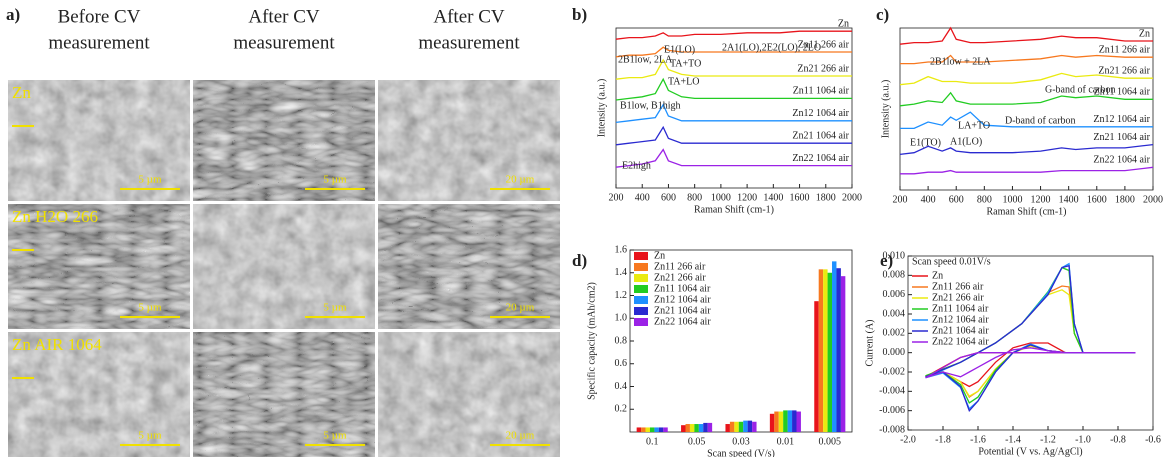 This screenshot has height=457, width=1167. Describe the element at coordinates (21, 92) in the screenshot. I see `row-label: Zn` at that location.